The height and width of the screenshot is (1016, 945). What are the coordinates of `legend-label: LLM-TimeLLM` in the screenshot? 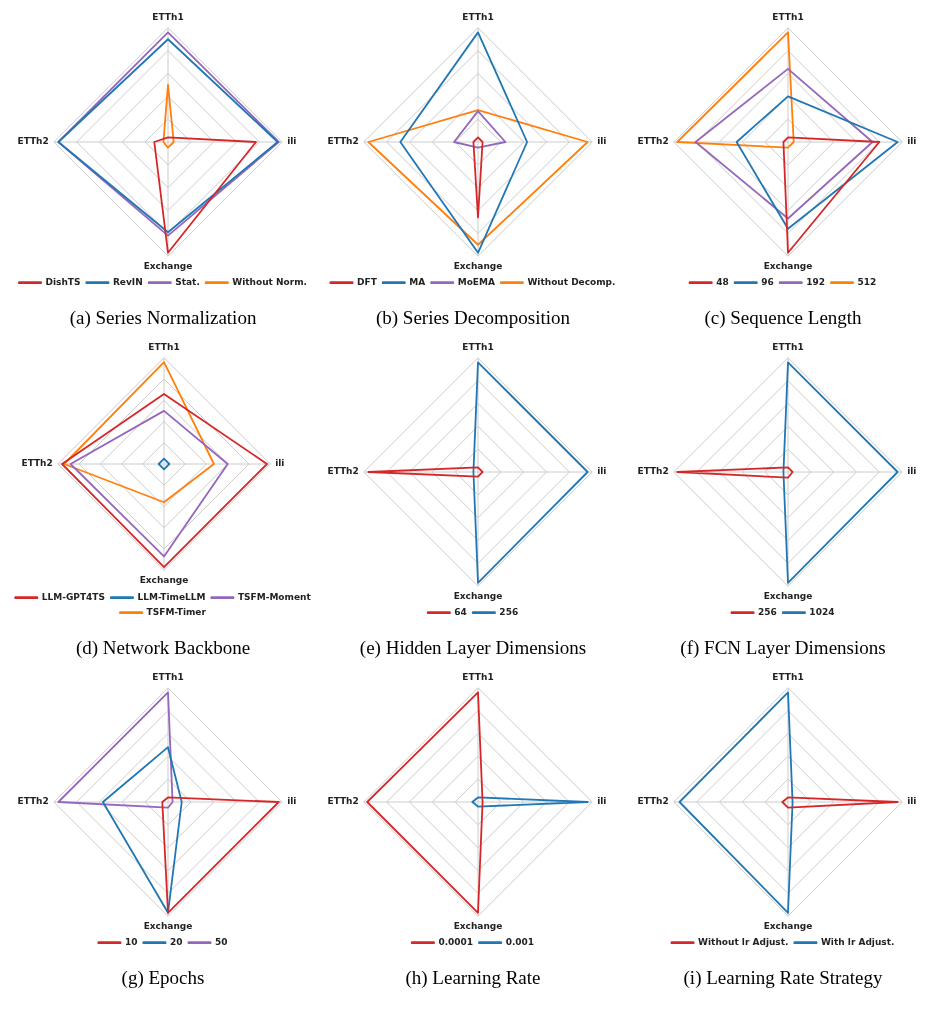 It's located at (171, 597).